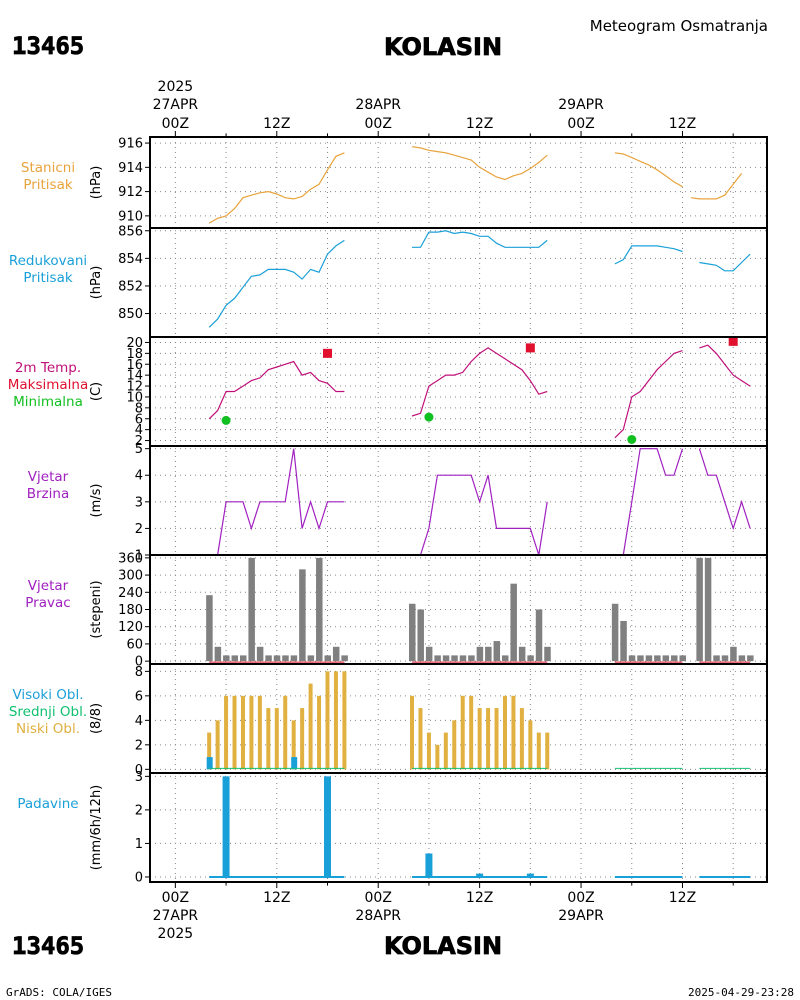 This screenshot has height=1000, width=800. What do you see at coordinates (443, 108) in the screenshot?
I see `top-time-axis: 00Z 12Z 00Z 12Z 00Z 12Z 27APR 28APR 29APR 2025` at bounding box center [443, 108].